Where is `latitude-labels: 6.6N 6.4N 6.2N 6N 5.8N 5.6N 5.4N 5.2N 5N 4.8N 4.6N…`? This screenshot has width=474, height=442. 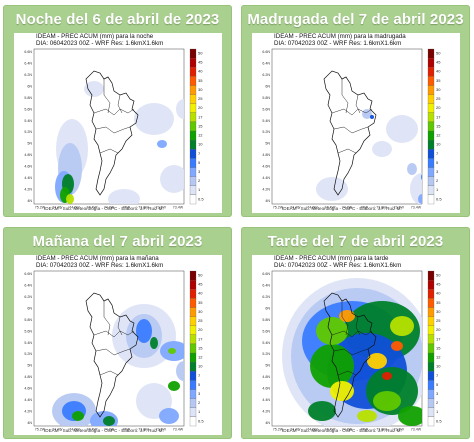
latitude-labels: 6.6N 6.4N 6.2N 6N 5.8N 5.6N 5.4N 5.2N 5N 4.8N 4.6N… is located at coordinates (103, 352).